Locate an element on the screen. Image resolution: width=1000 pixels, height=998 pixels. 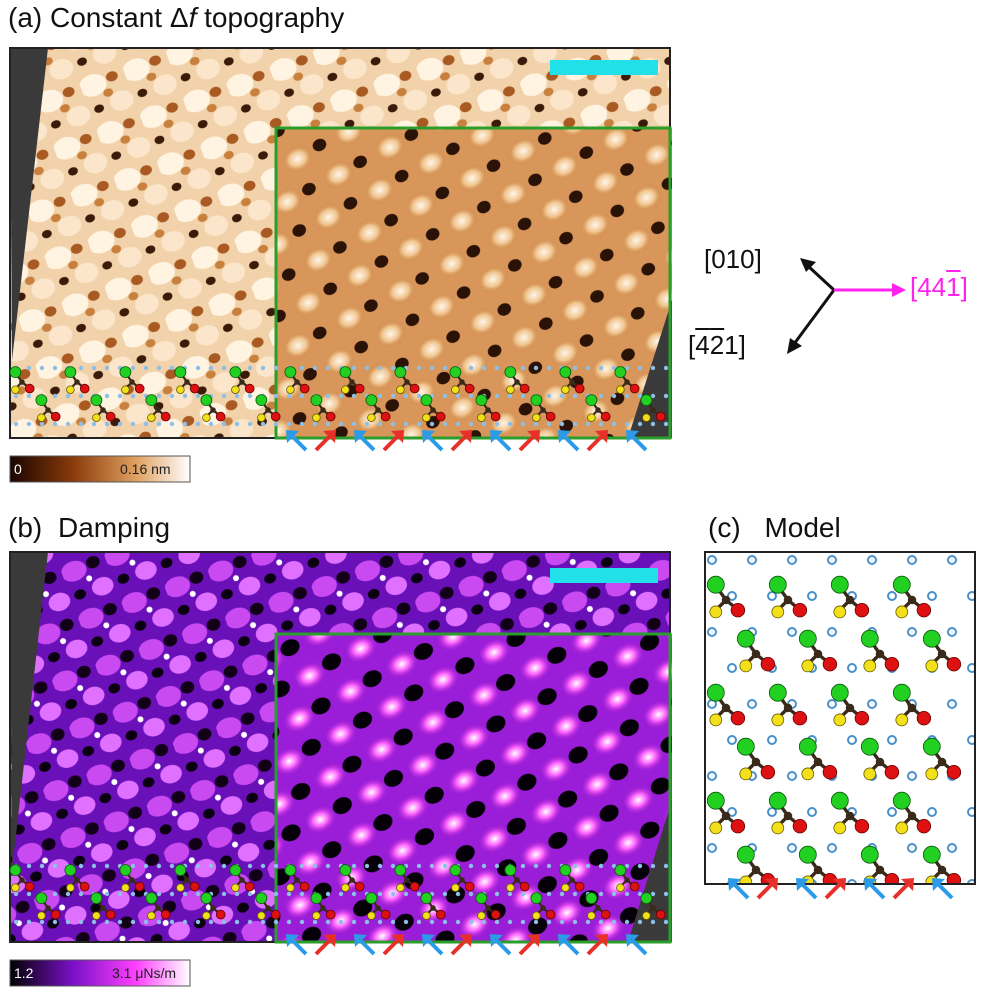
panel-b-zoom-region is located at coordinates (474, 788).